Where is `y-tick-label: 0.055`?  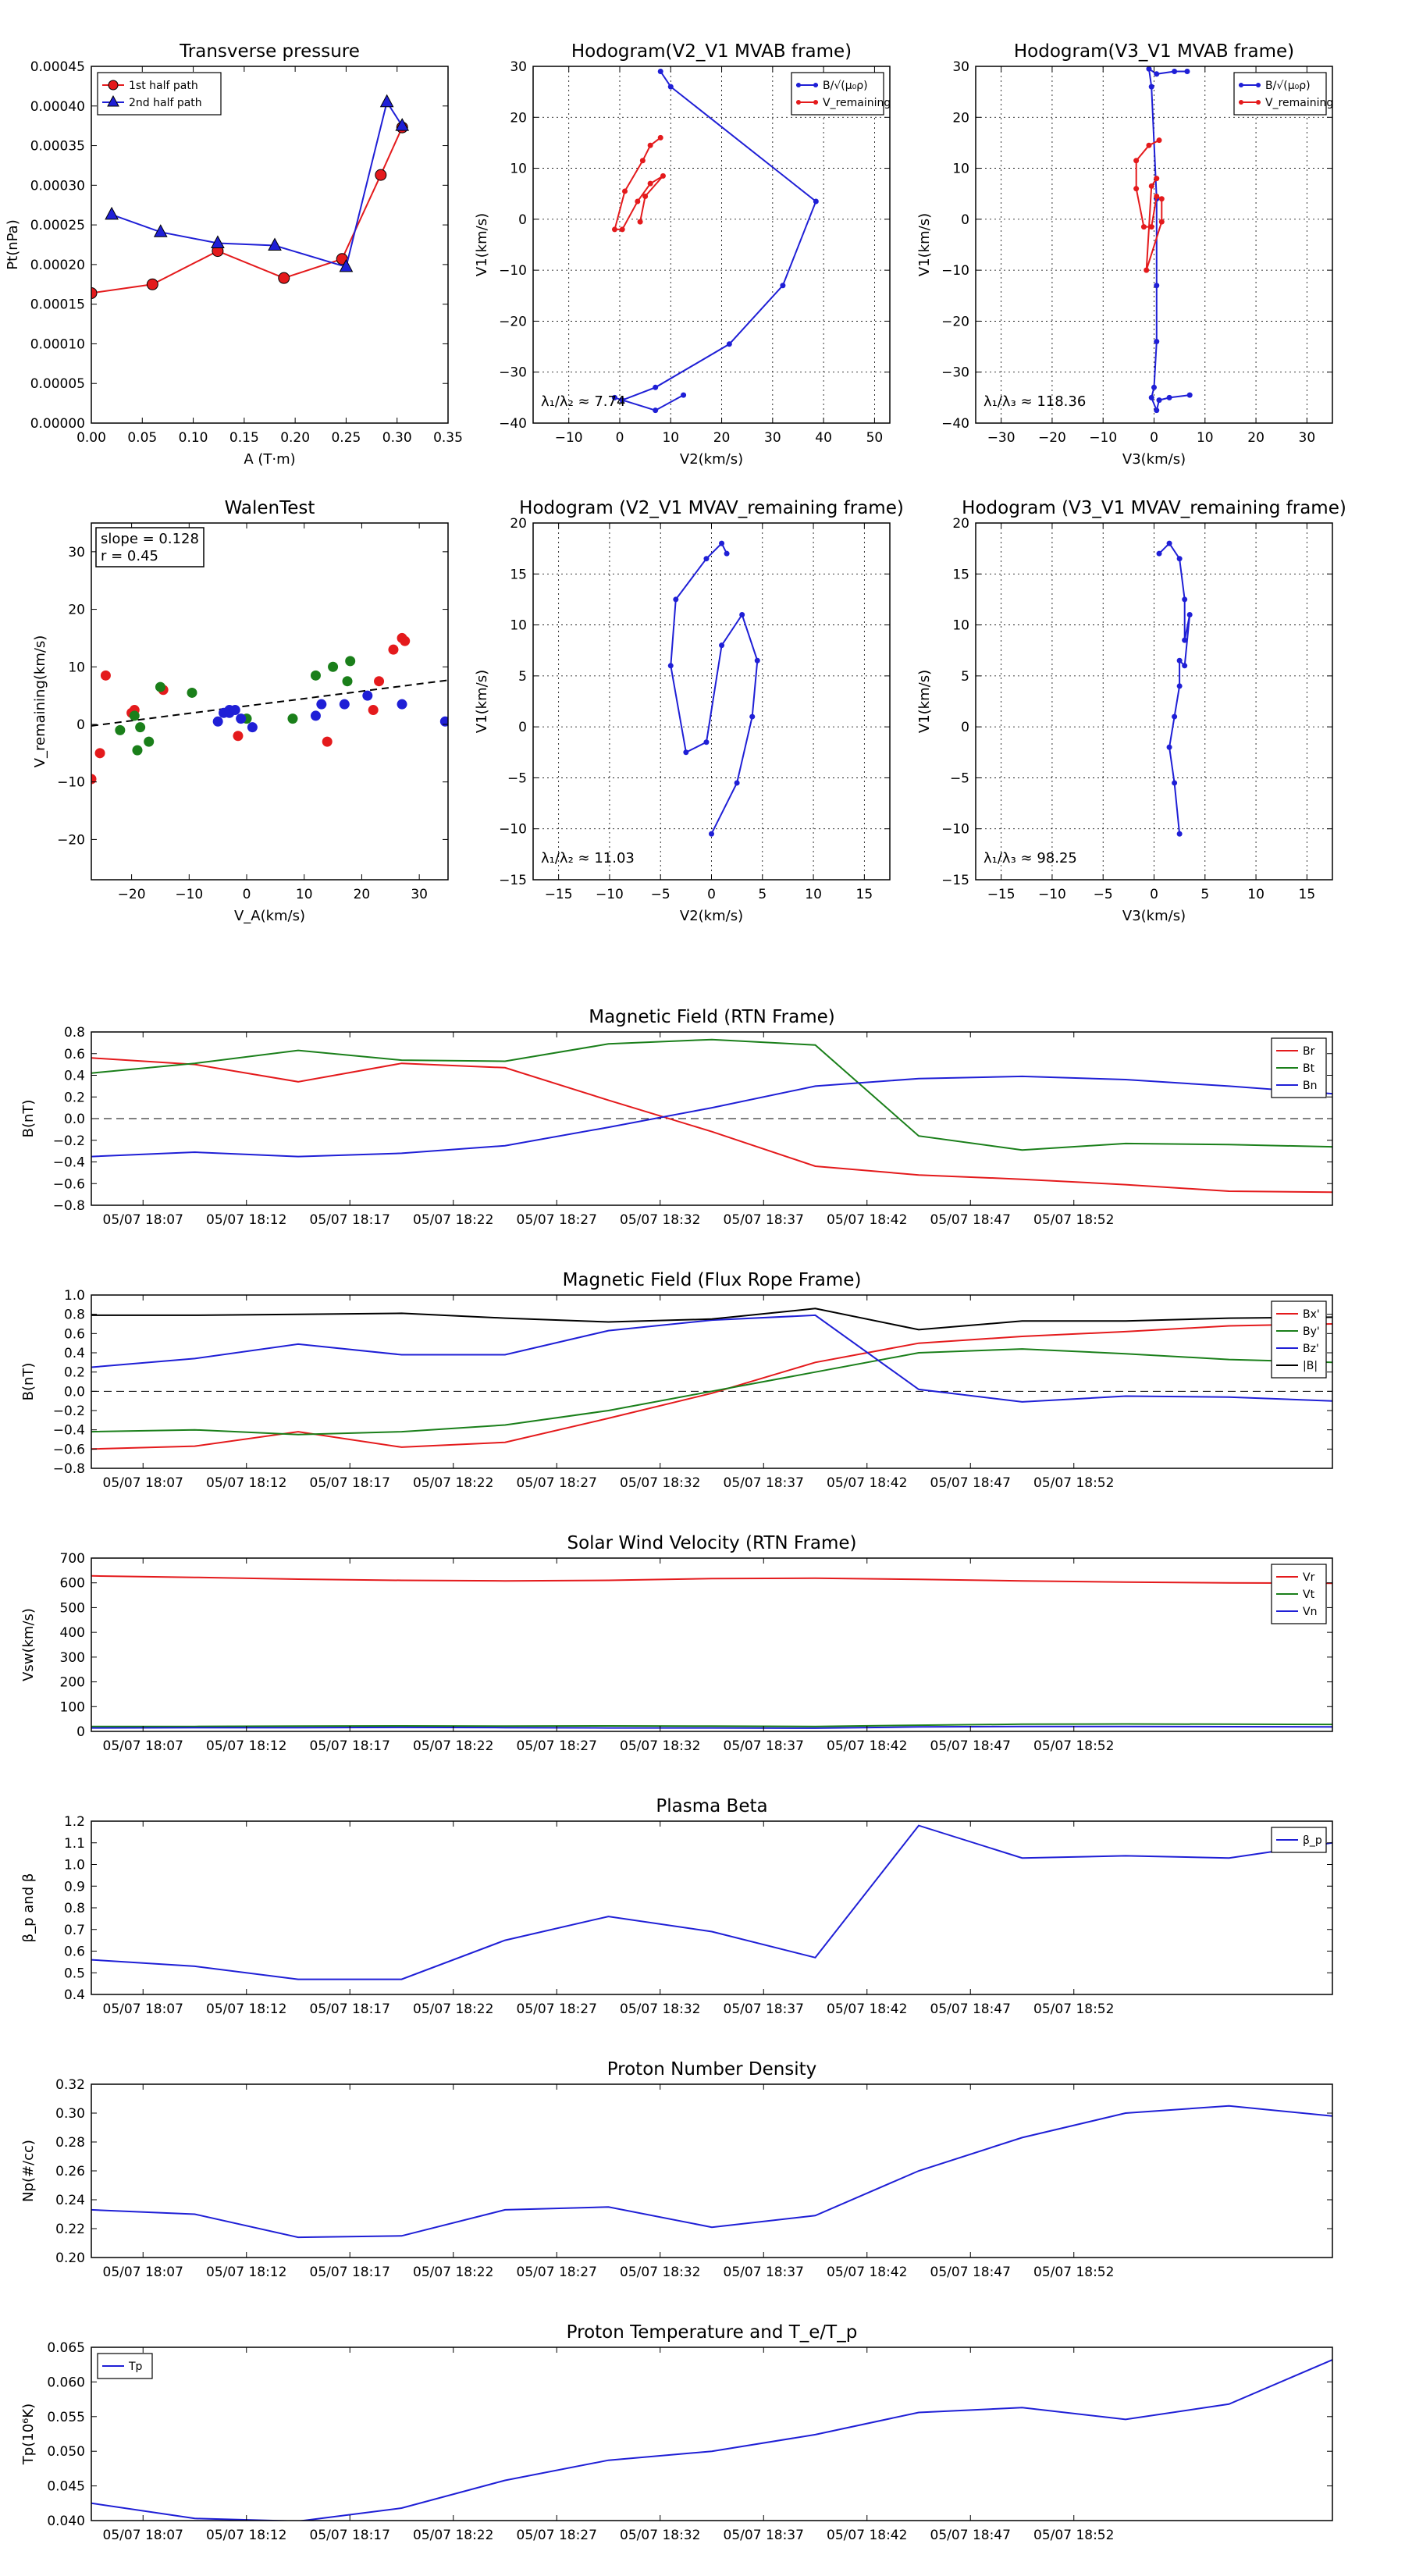
y-tick-label: 0.055 is located at coordinates (66, 2417).